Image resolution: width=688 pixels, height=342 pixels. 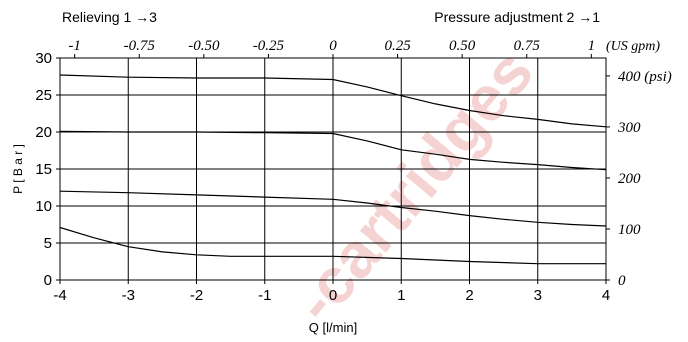 What do you see at coordinates (43, 206) in the screenshot?
I see `y-tick-label: 10` at bounding box center [43, 206].